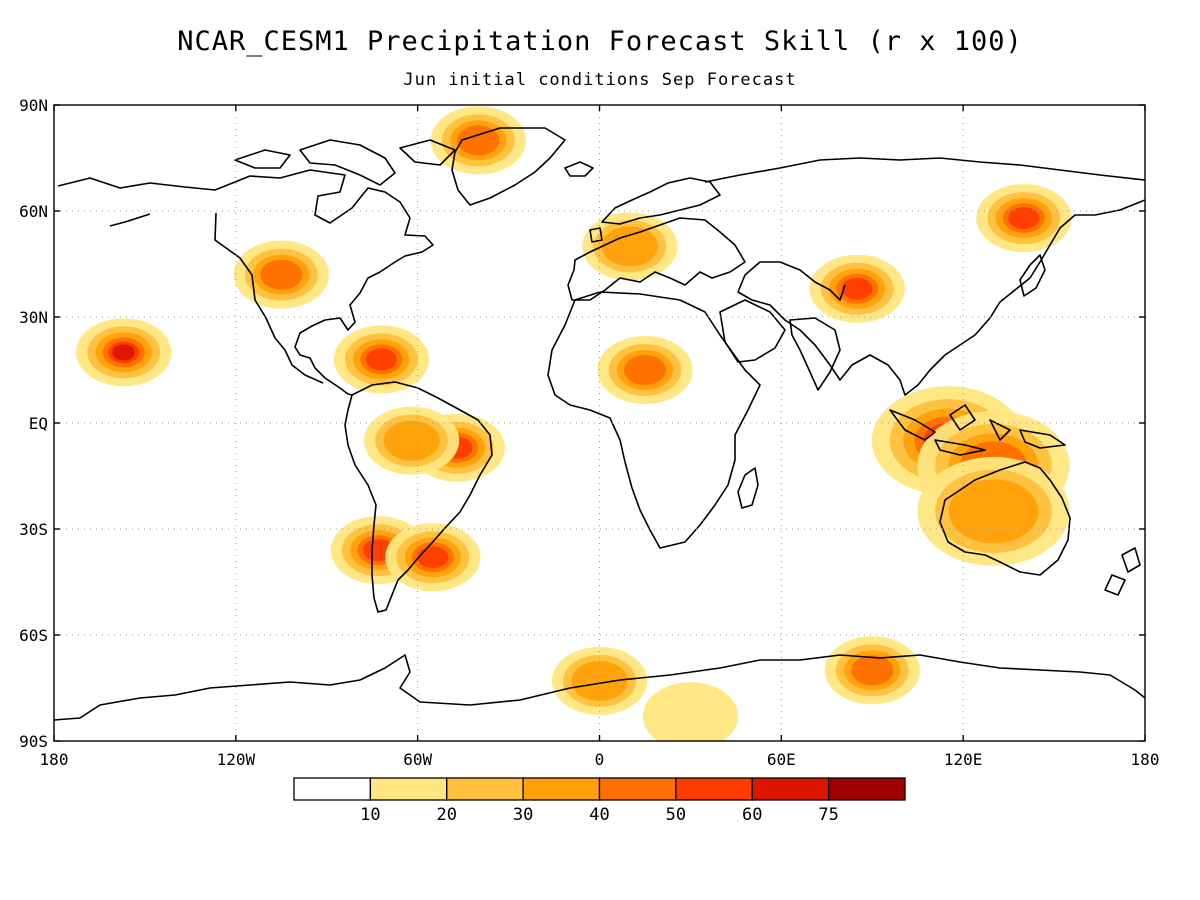 The image size is (1200, 900). What do you see at coordinates (579, 169) in the screenshot?
I see `coastline-iceland` at bounding box center [579, 169].